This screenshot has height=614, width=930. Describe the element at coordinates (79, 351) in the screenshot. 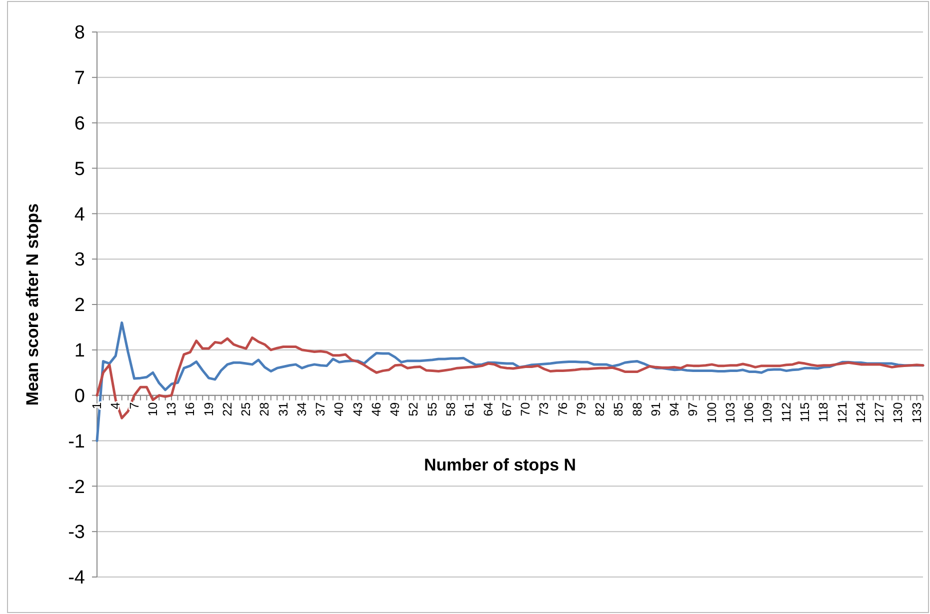

I see `y-tick-label: 1` at that location.